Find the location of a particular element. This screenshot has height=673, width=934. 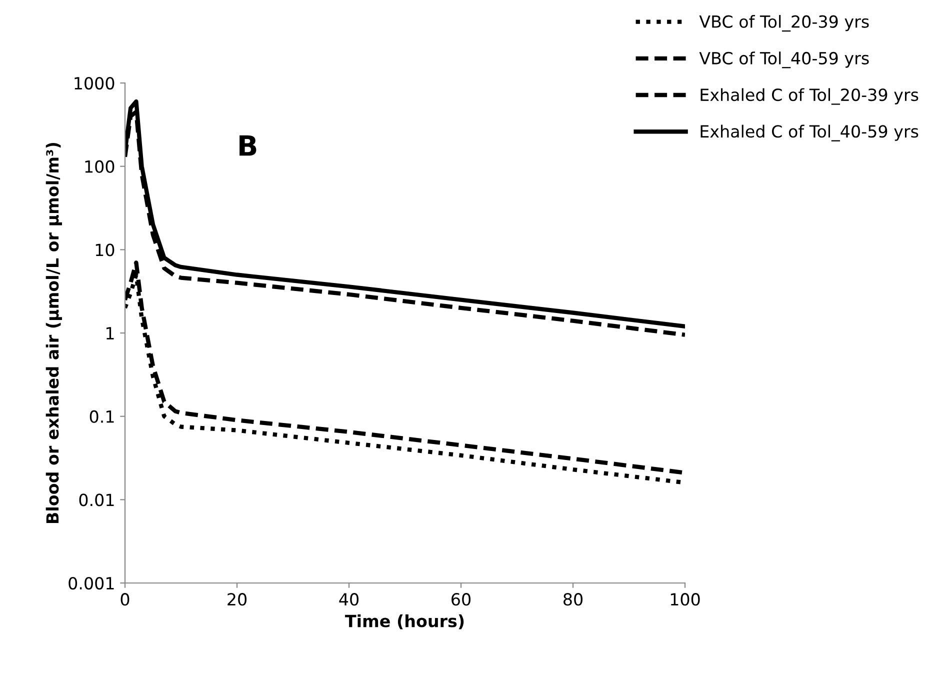

y-tick-label: 100 is located at coordinates (99, 166).